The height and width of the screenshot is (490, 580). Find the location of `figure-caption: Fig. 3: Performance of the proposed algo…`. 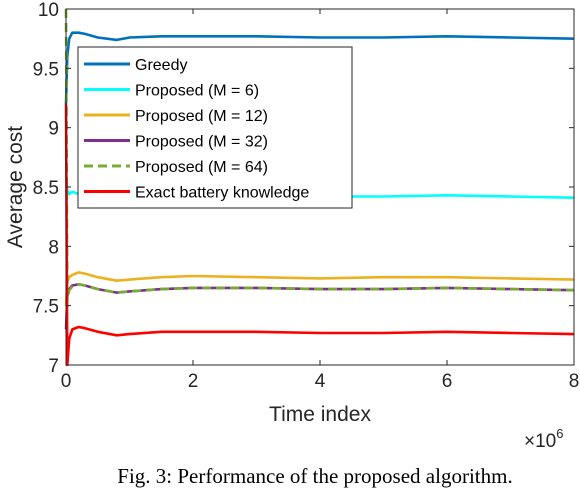

figure-caption: Fig. 3: Performance of the proposed algo… is located at coordinates (314, 476).